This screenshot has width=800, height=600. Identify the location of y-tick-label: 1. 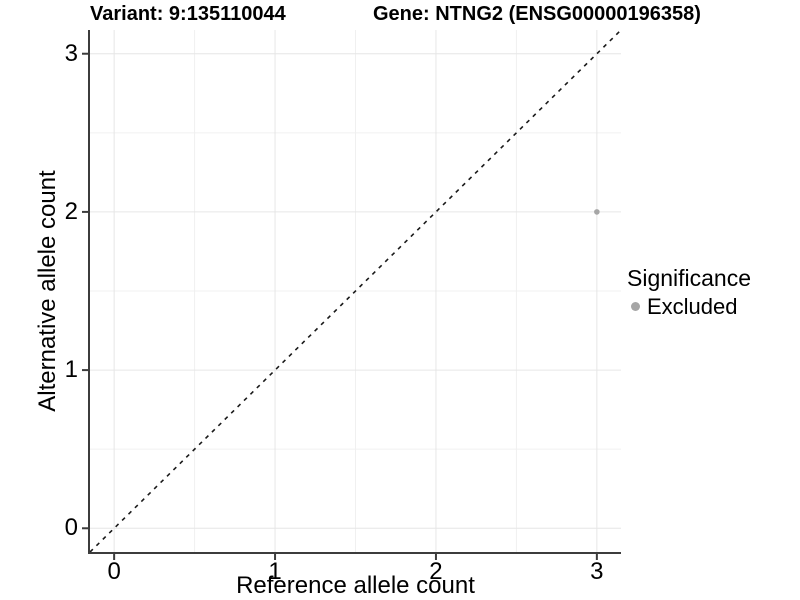
(71, 370).